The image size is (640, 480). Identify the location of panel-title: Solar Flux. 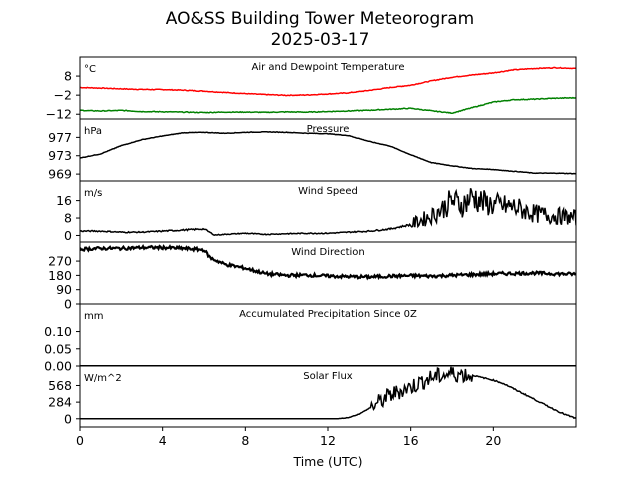
(328, 376).